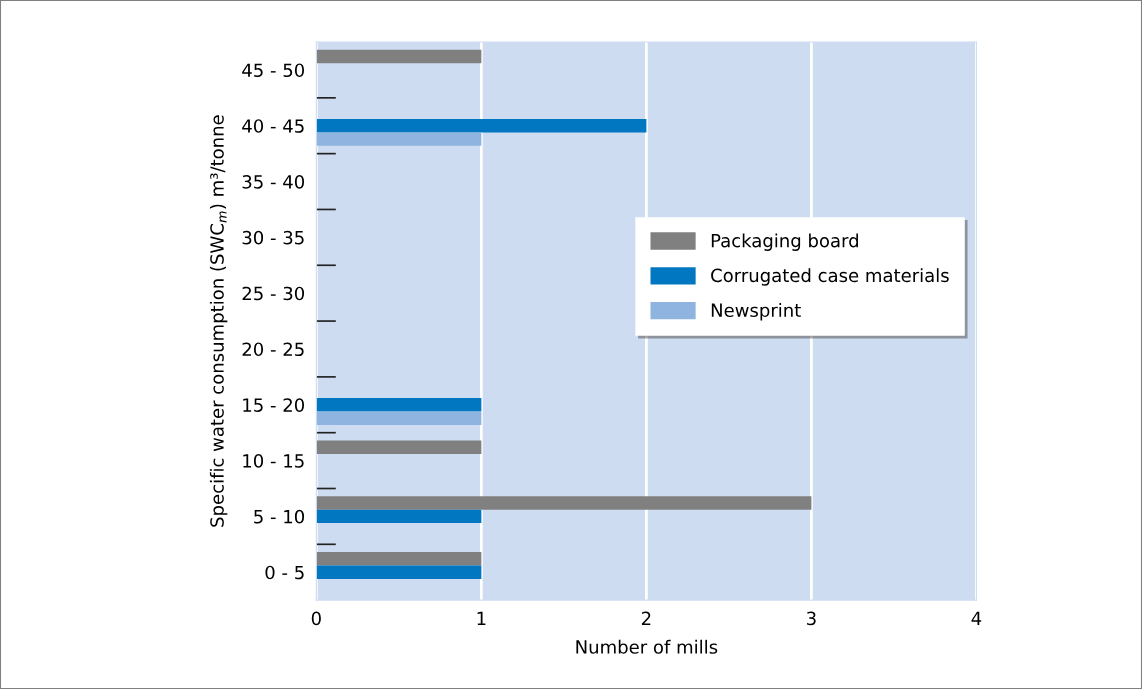  Describe the element at coordinates (273, 237) in the screenshot. I see `y-tick-label: 30 - 35` at that location.